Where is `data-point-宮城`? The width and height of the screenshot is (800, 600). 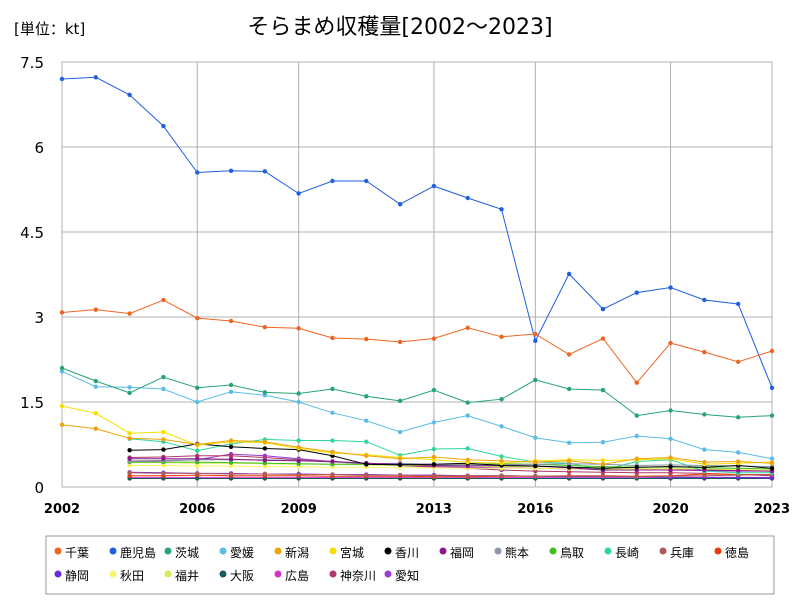 data-point-宮城 is located at coordinates (62, 406).